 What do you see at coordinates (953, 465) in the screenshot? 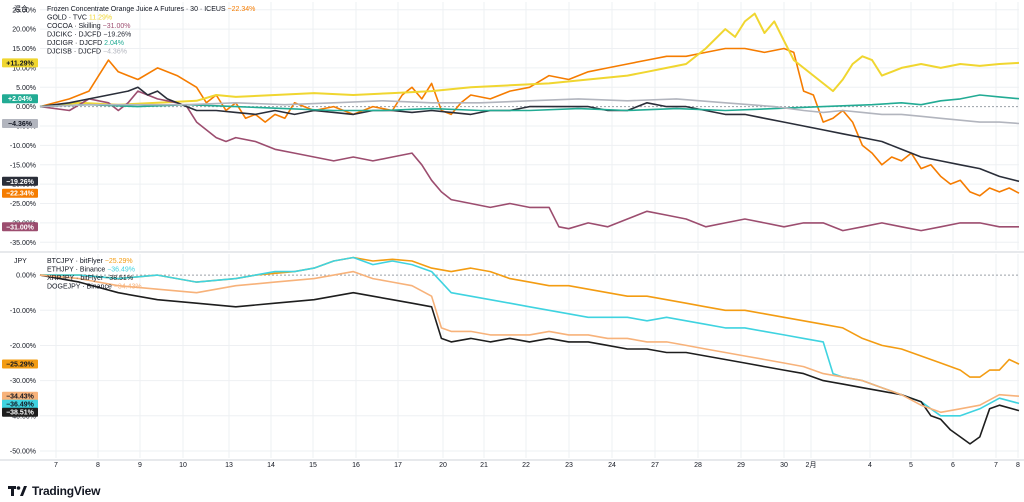
I see `x-tick-label: 6` at bounding box center [953, 465].